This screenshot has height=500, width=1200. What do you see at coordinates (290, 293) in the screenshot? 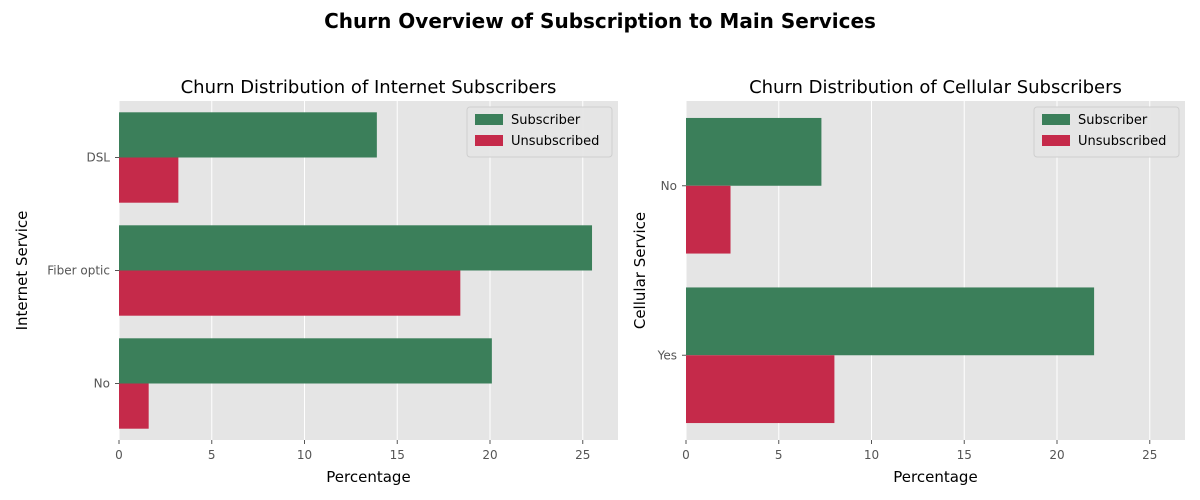
I see `bar-unsubscribed-fiber-optic` at bounding box center [290, 293].